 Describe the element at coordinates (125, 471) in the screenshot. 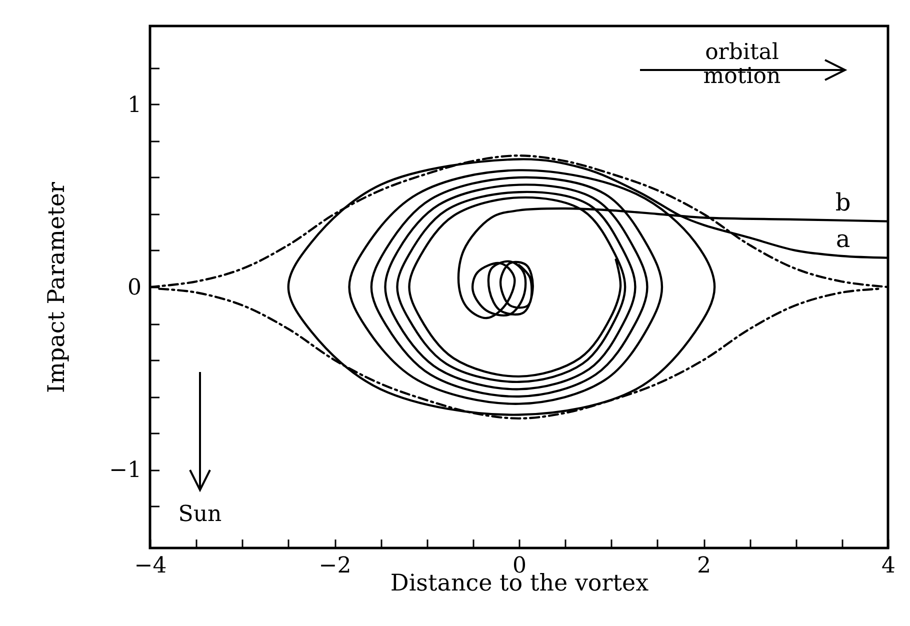

I see `y-tick-label: −1` at that location.